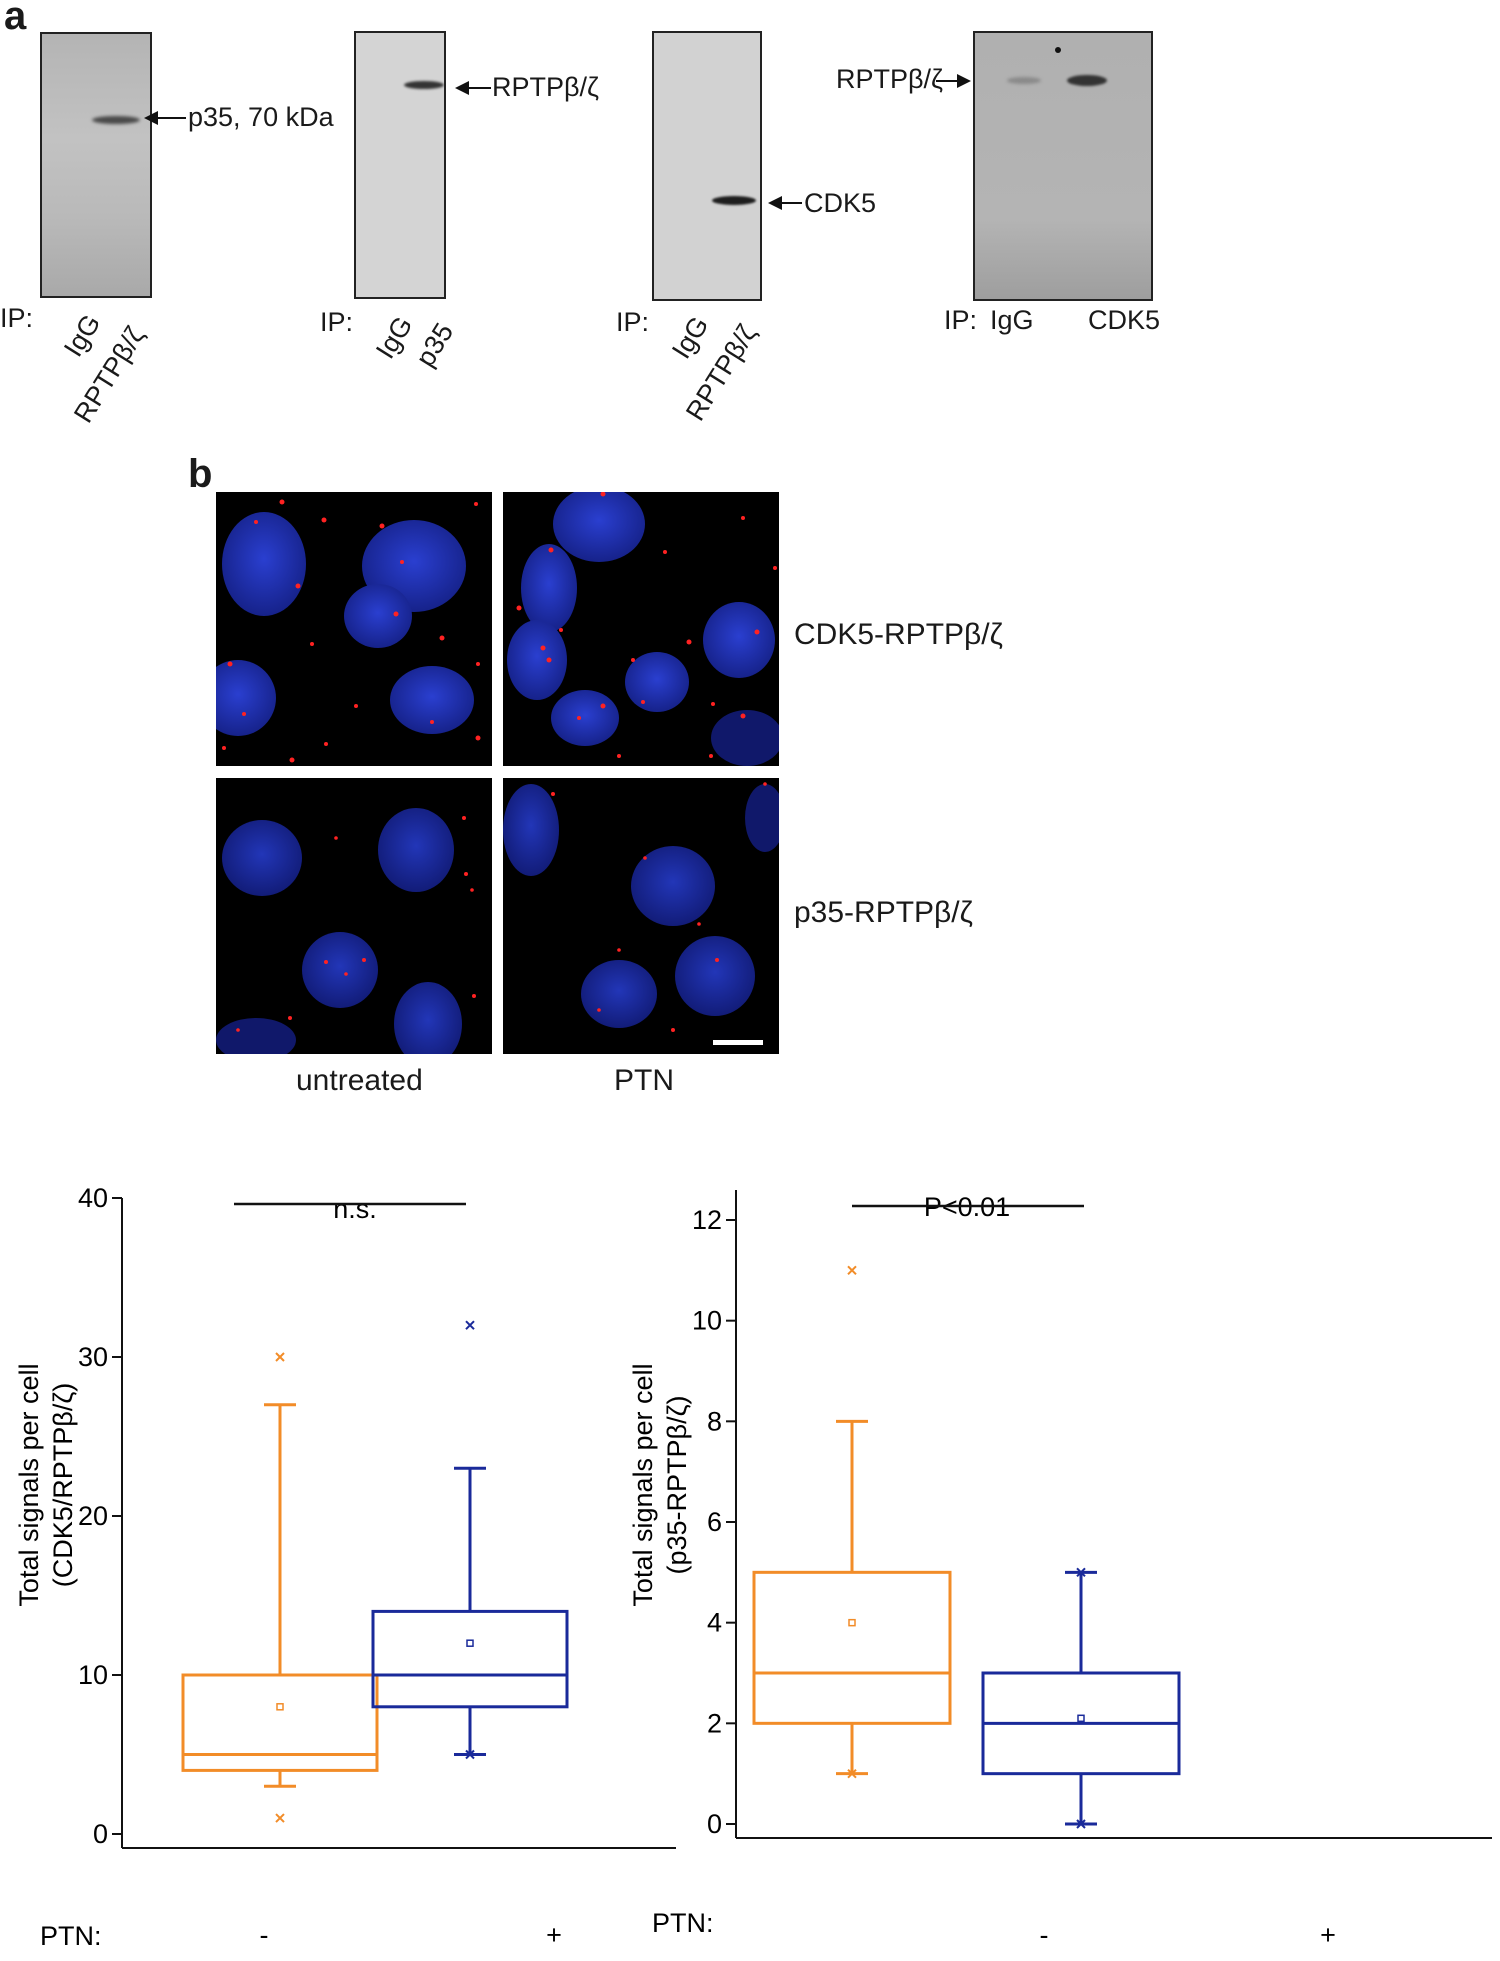 This screenshot has width=1500, height=1961. What do you see at coordinates (93, 1357) in the screenshot?
I see `y-tick-label: 30` at bounding box center [93, 1357].